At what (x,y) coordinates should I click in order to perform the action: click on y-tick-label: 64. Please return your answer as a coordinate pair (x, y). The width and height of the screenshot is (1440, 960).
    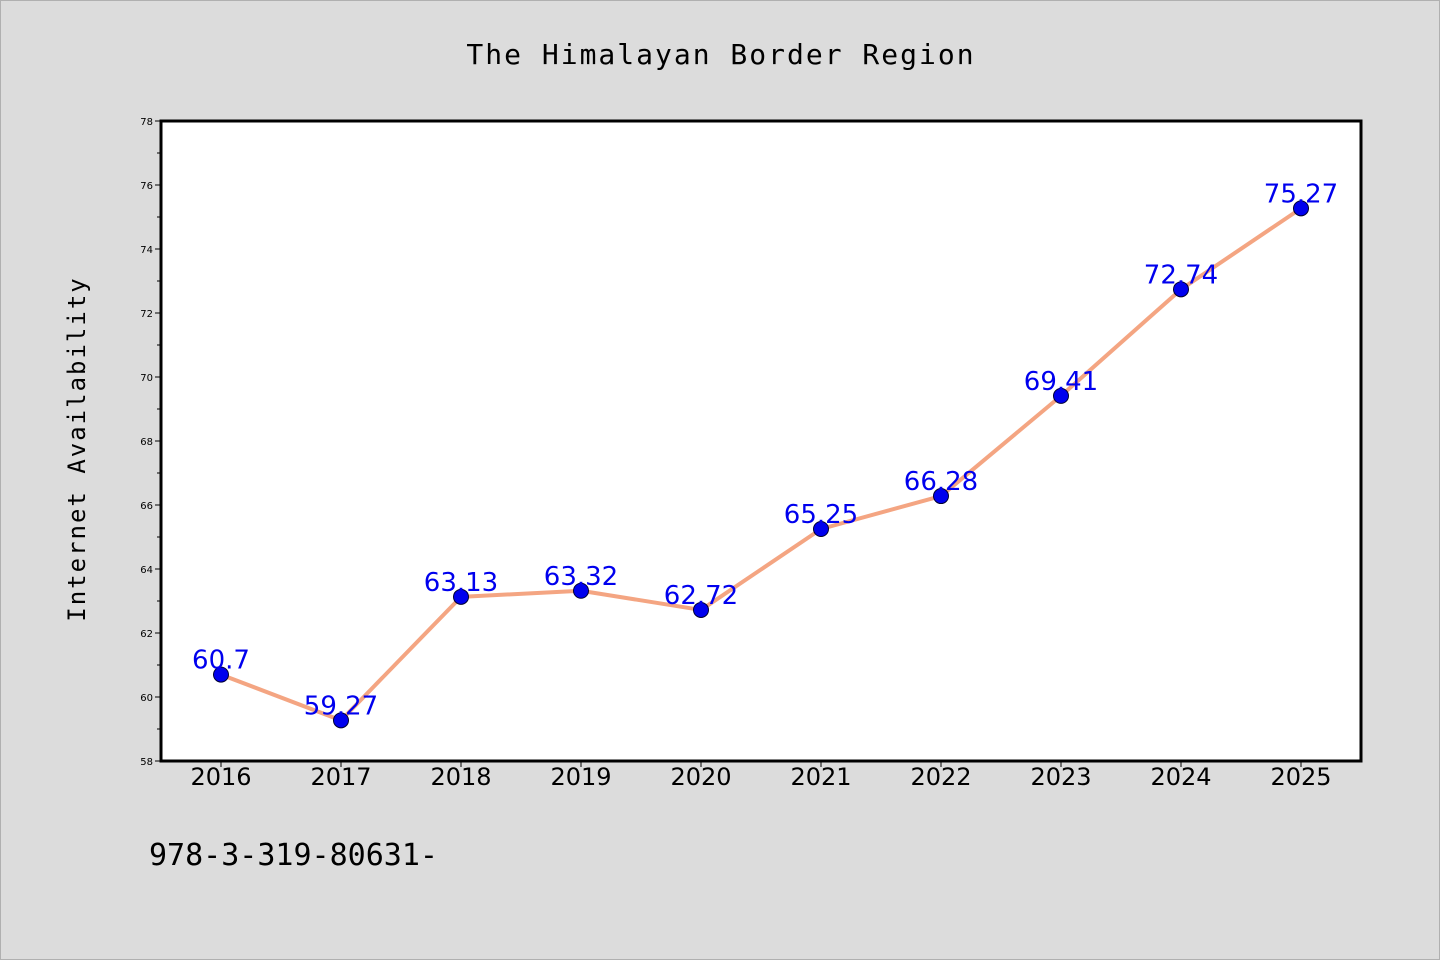
    Looking at the image, I should click on (146, 570).